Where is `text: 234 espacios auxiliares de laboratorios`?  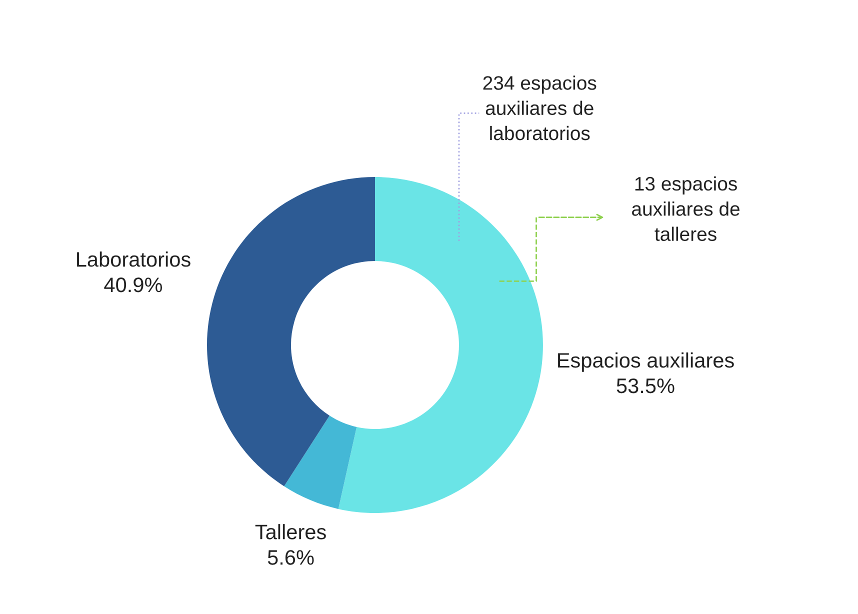
text: 234 espacios auxiliares de laboratorios is located at coordinates (539, 108).